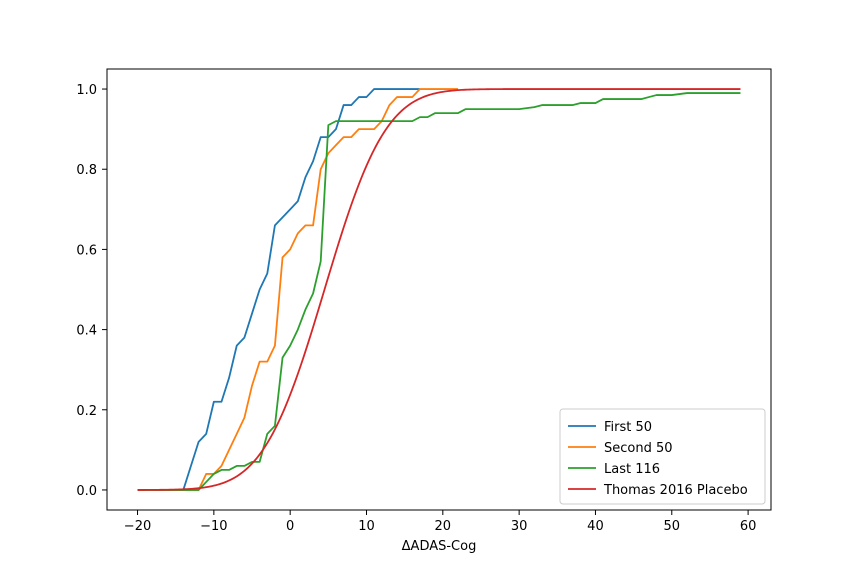 The height and width of the screenshot is (573, 857). Describe the element at coordinates (632, 469) in the screenshot. I see `legend-entry: Last 116` at that location.